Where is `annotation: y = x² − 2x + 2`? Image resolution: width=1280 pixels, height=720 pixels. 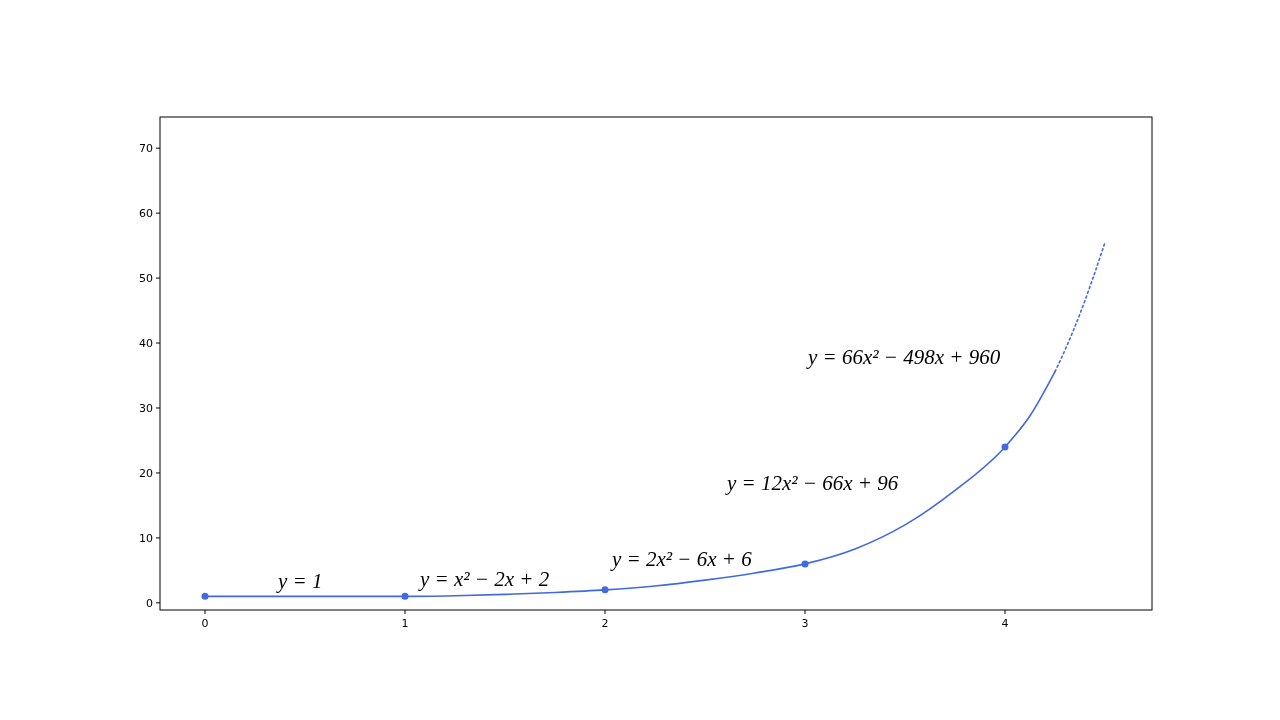
annotation: y = x² − 2x + 2 is located at coordinates (484, 579).